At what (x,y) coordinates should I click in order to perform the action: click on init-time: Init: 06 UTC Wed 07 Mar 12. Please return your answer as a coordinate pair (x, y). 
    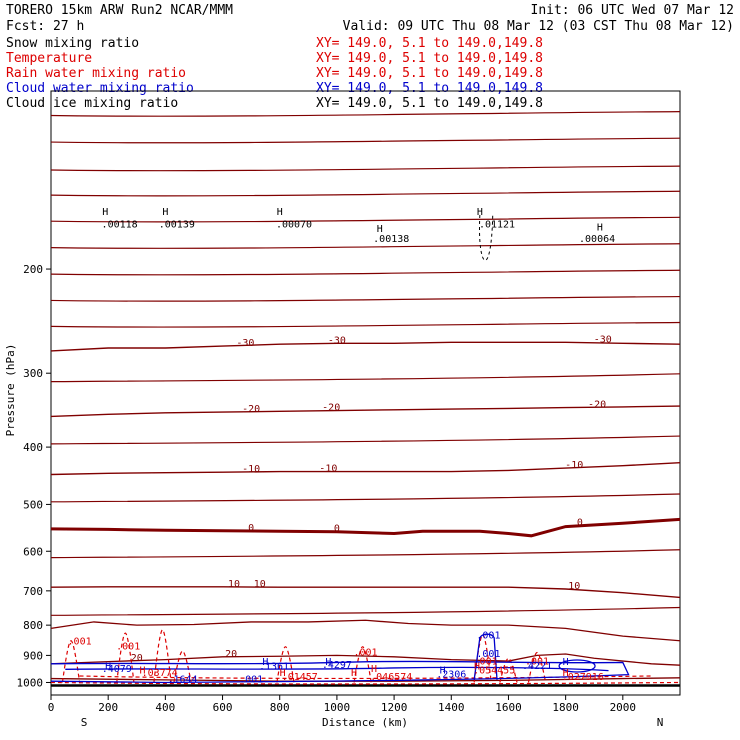
    Looking at the image, I should click on (633, 10).